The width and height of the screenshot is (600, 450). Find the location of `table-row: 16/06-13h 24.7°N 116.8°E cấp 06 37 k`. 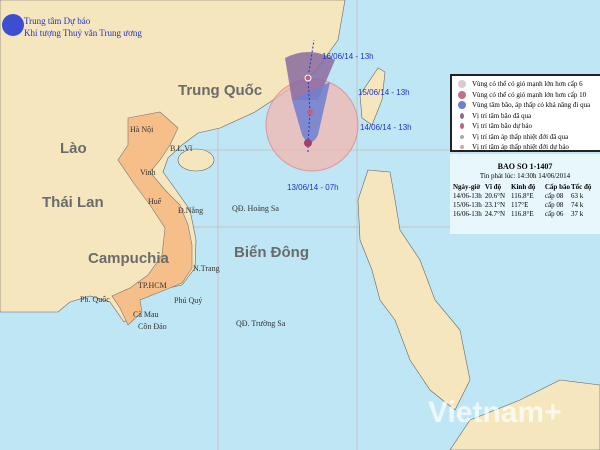

table-row: 16/06-13h 24.7°N 116.8°E cấp 06 37 k is located at coordinates (526, 214).